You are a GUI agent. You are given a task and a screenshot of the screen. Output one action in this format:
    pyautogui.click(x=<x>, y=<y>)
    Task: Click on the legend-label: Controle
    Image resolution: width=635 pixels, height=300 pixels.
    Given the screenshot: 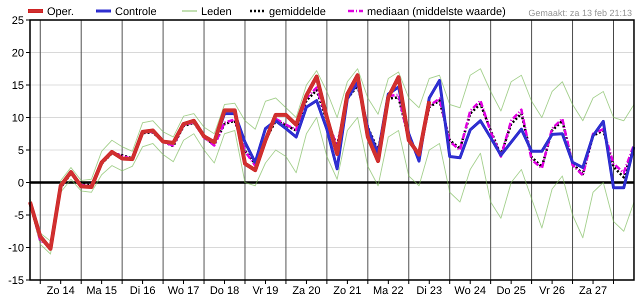 What is the action you would take?
    pyautogui.click(x=136, y=12)
    